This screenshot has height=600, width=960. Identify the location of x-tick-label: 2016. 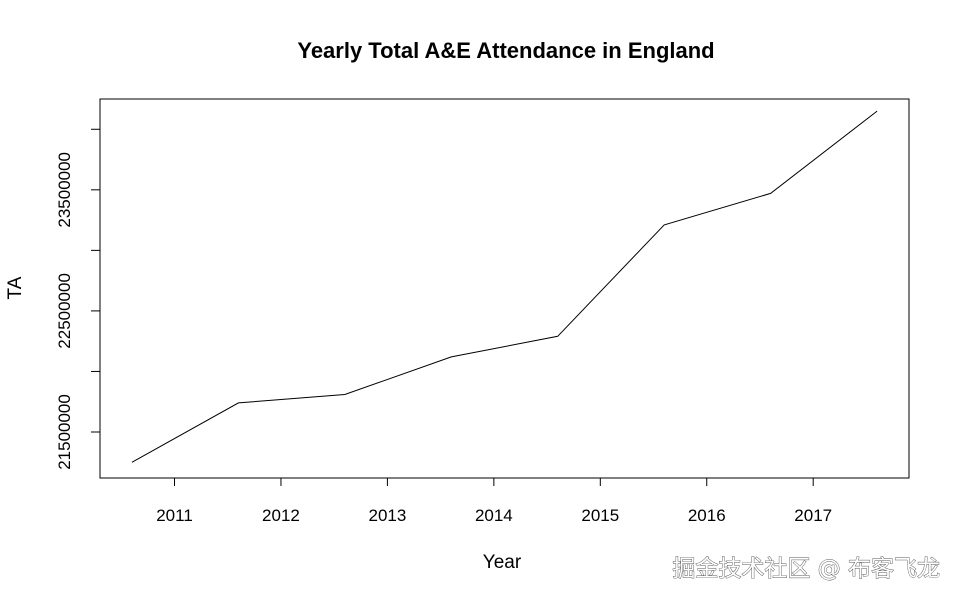
(707, 515).